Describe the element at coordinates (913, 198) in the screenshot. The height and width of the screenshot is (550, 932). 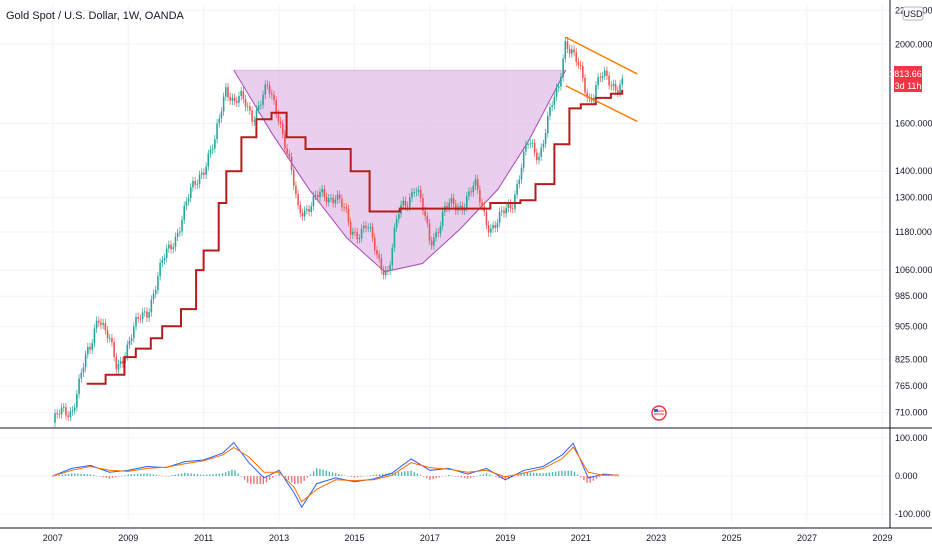
I see `price-tick-label: 1300.000` at that location.